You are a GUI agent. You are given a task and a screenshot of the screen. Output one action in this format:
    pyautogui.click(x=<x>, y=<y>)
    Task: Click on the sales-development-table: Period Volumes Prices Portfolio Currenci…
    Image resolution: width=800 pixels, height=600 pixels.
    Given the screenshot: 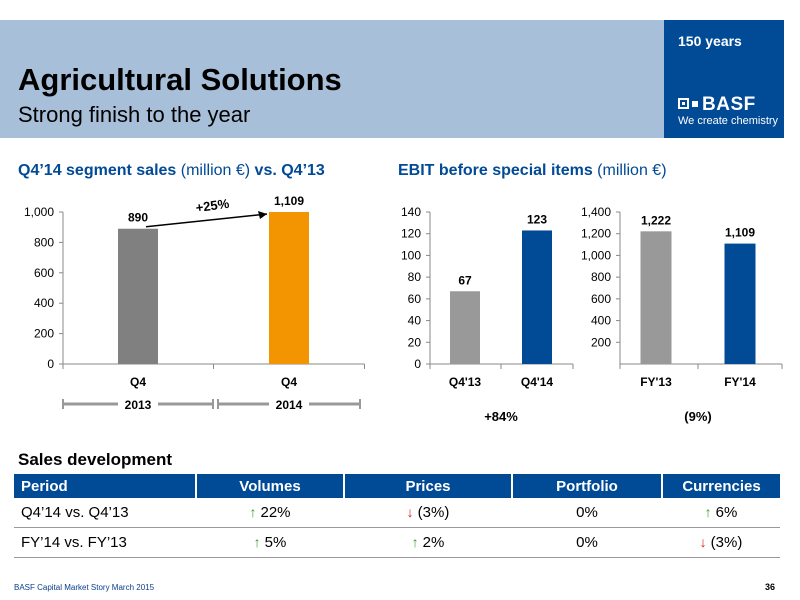 What is the action you would take?
    pyautogui.click(x=397, y=516)
    